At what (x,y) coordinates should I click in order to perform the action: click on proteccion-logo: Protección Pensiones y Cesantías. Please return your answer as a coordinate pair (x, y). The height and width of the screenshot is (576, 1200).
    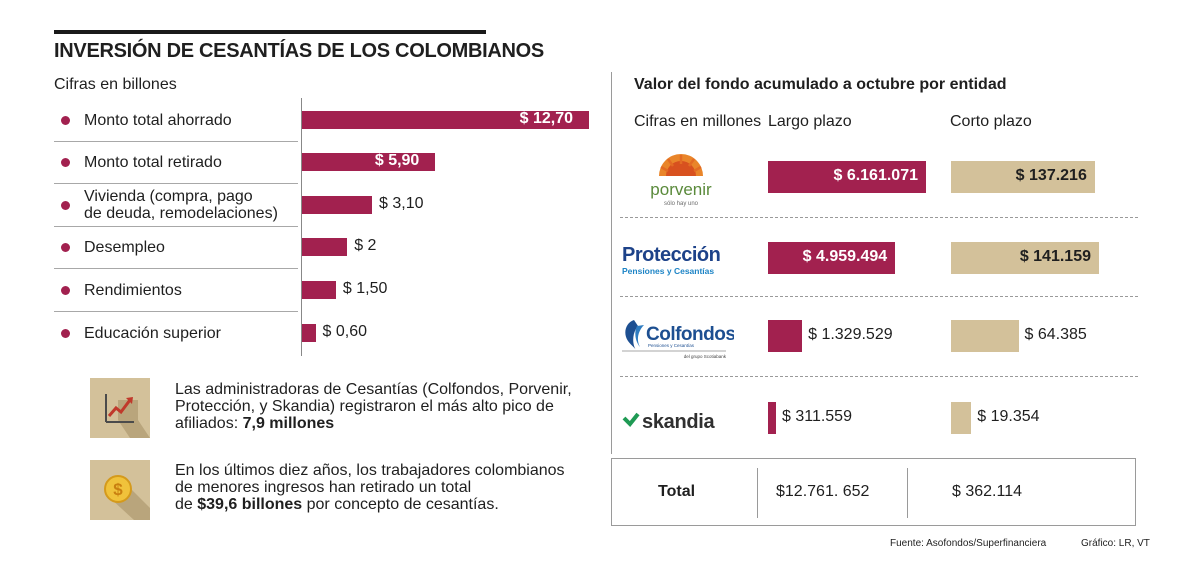
    Looking at the image, I should click on (680, 262).